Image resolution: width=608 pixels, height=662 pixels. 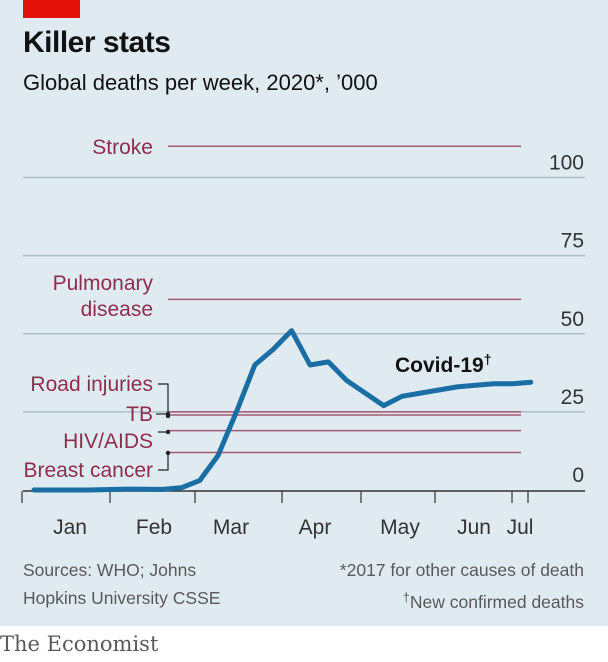 What do you see at coordinates (231, 527) in the screenshot?
I see `x-tick-label: Mar` at bounding box center [231, 527].